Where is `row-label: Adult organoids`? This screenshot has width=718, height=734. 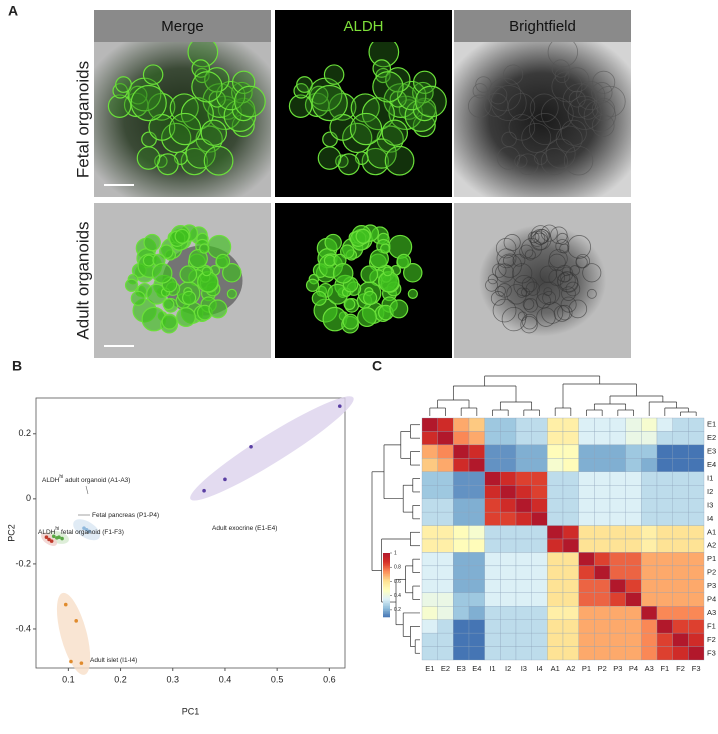 row-label: Adult organoids is located at coordinates (82, 280).